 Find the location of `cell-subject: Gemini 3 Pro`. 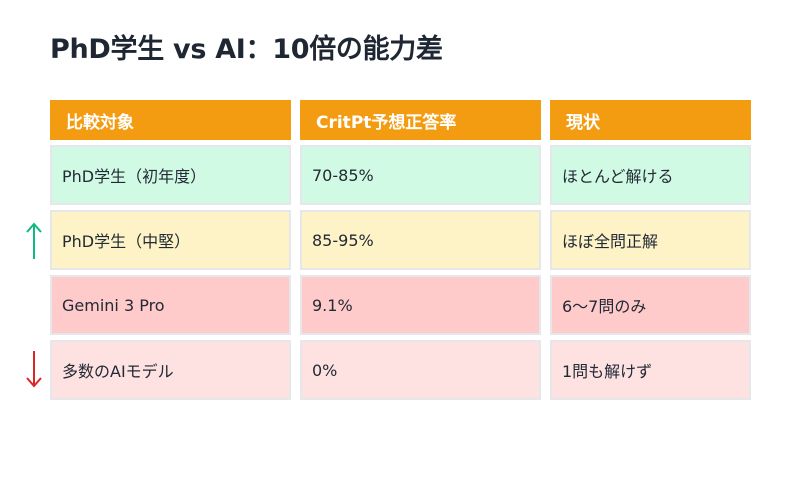

cell-subject: Gemini 3 Pro is located at coordinates (170, 305).